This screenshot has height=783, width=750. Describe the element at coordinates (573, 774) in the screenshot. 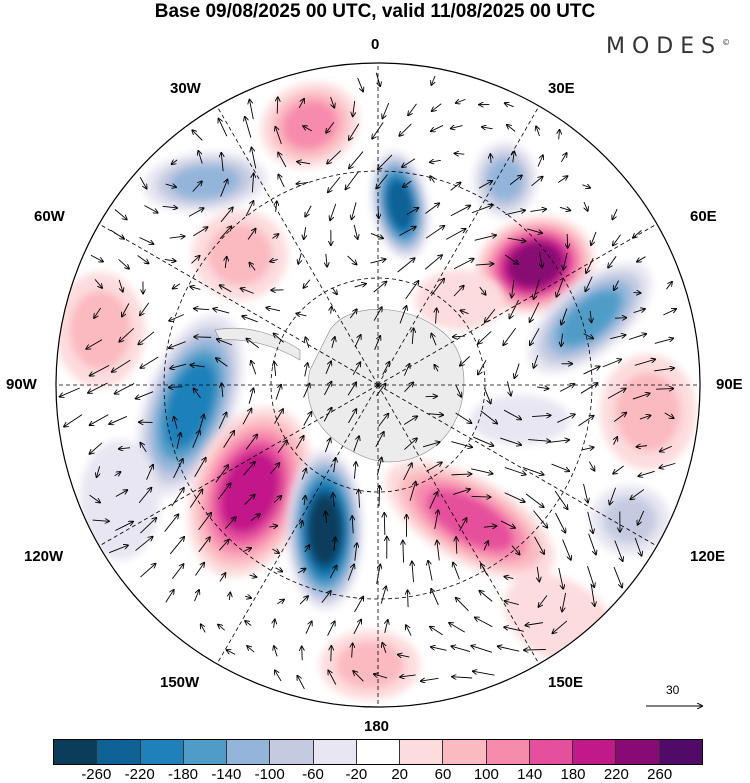

I see `colorbar-label: 180` at that location.